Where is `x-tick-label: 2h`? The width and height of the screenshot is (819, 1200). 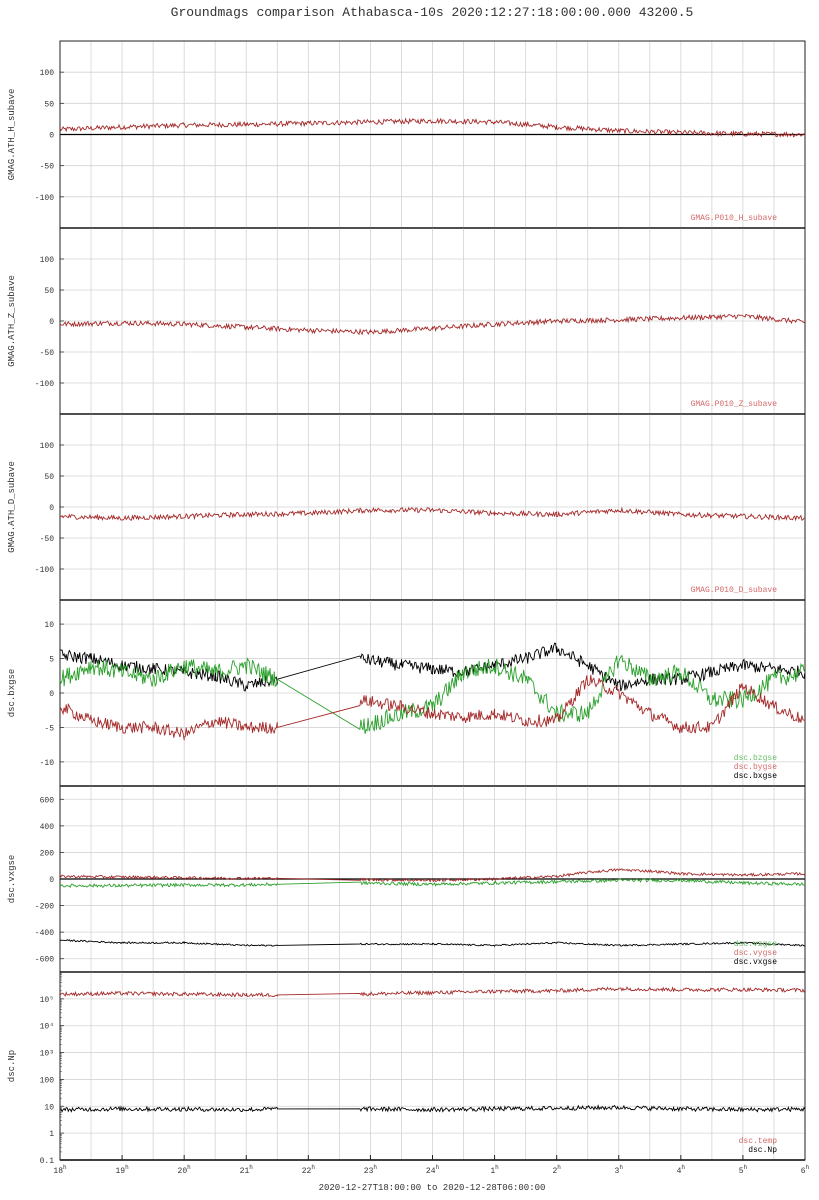 x-tick-label: 2h is located at coordinates (556, 1170).